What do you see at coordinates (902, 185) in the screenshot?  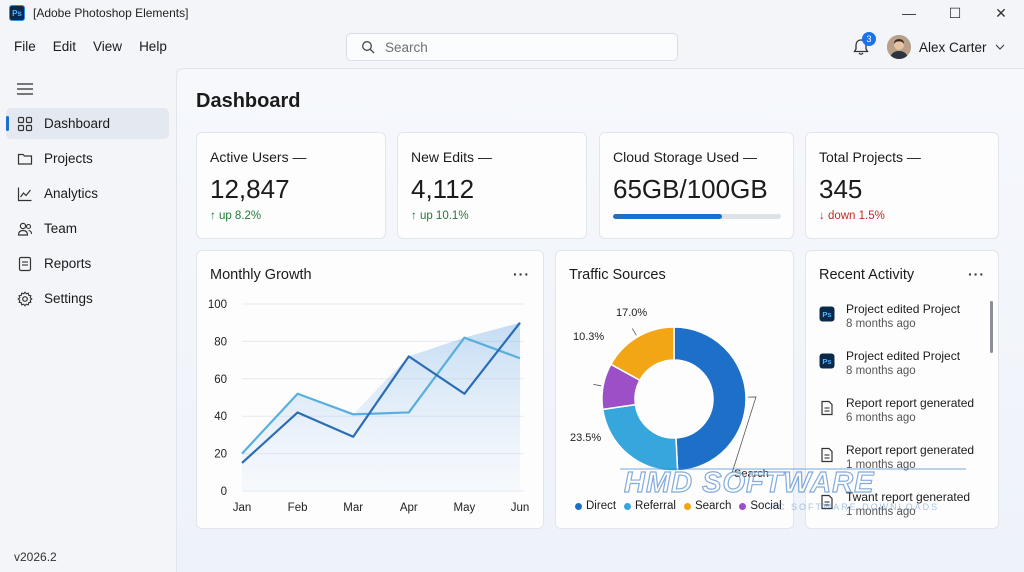 I see `stat-card-total-projects: Total Projects — 345 ↓ down 1.5%` at bounding box center [902, 185].